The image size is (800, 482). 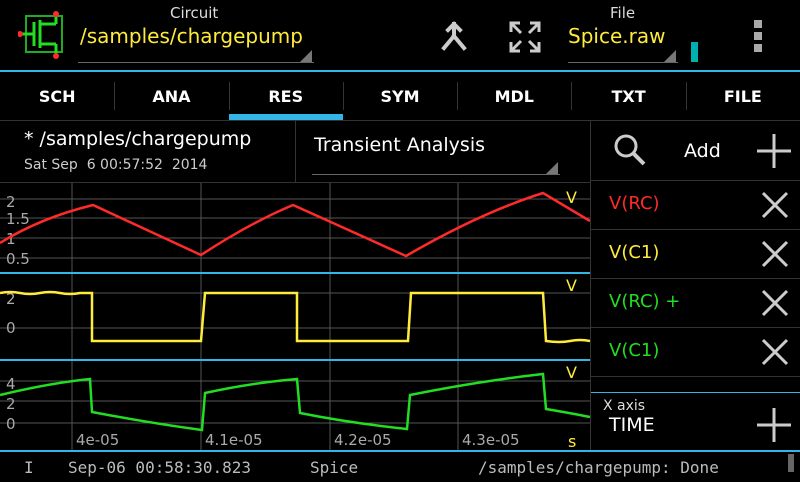 What do you see at coordinates (18, 259) in the screenshot?
I see `y-tick-label: 0.5` at bounding box center [18, 259].